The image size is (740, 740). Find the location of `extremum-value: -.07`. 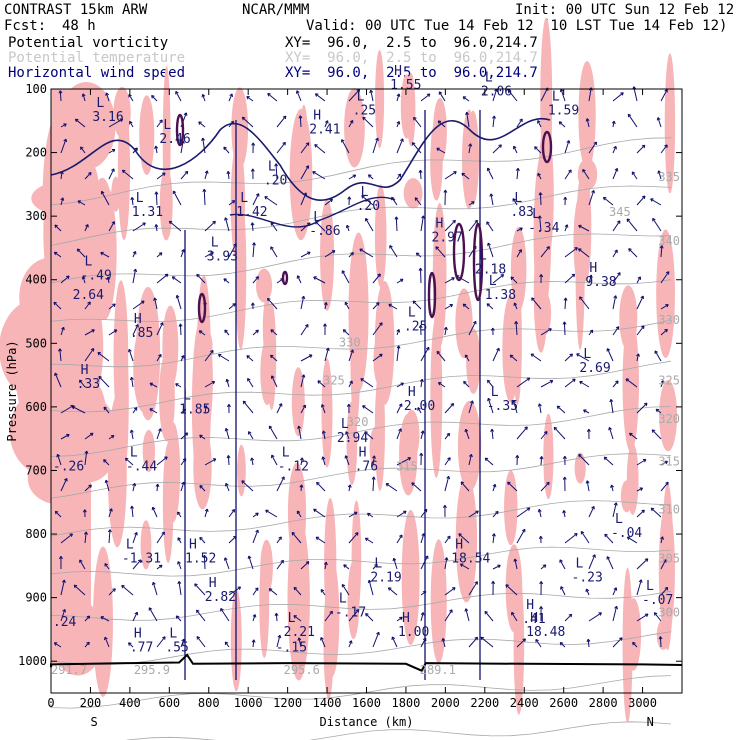

extremum-value: -.07 is located at coordinates (657, 600).